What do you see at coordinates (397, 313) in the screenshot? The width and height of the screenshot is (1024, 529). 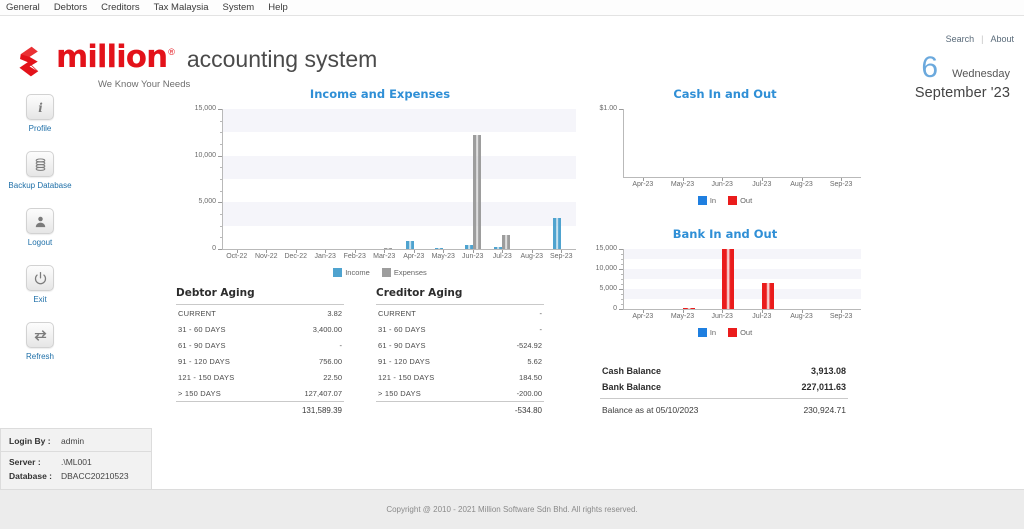 I see `creditor-aging-row-label: CURRENT` at bounding box center [397, 313].